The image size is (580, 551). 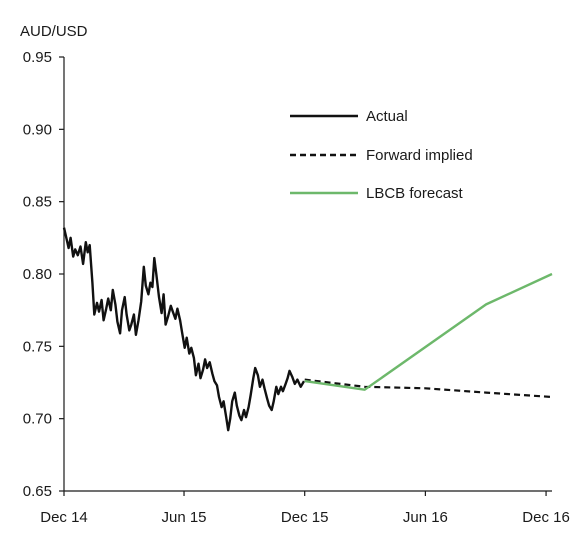 I want to click on y-tick-label: 0.65, so click(x=37, y=491).